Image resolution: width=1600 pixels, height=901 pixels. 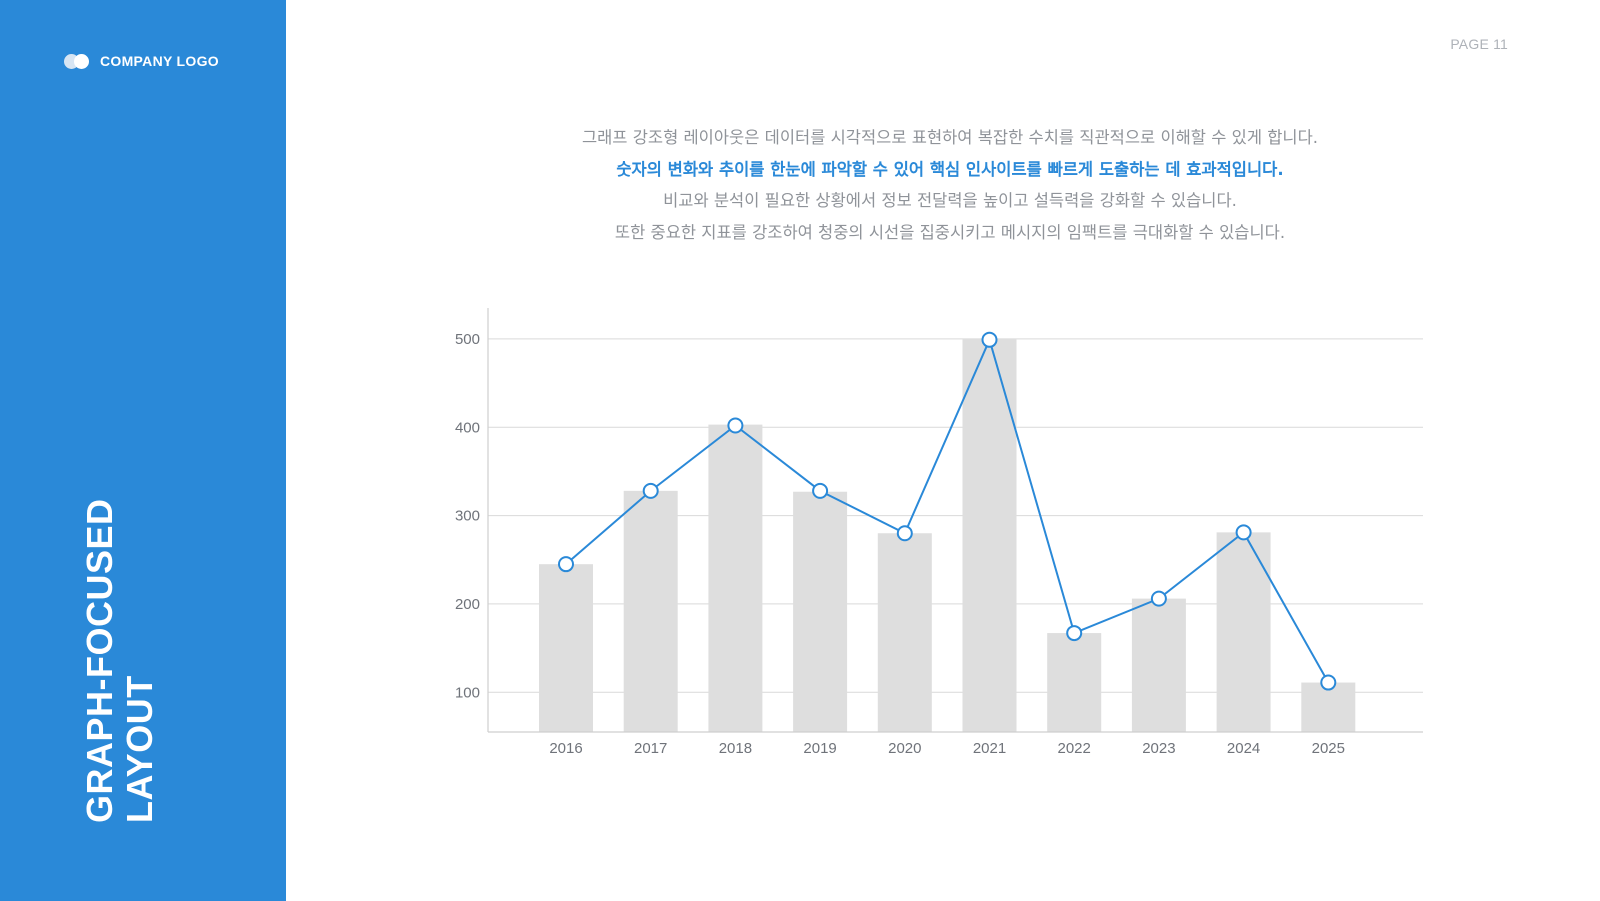 I want to click on x-tick-label-2017: 2017, so click(x=650, y=748).